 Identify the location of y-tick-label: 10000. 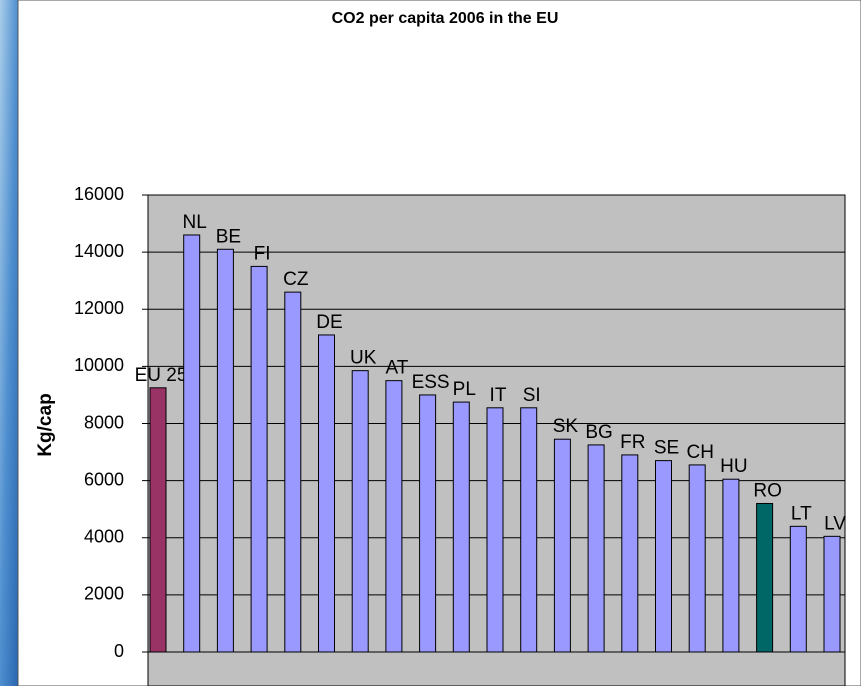
(99, 365).